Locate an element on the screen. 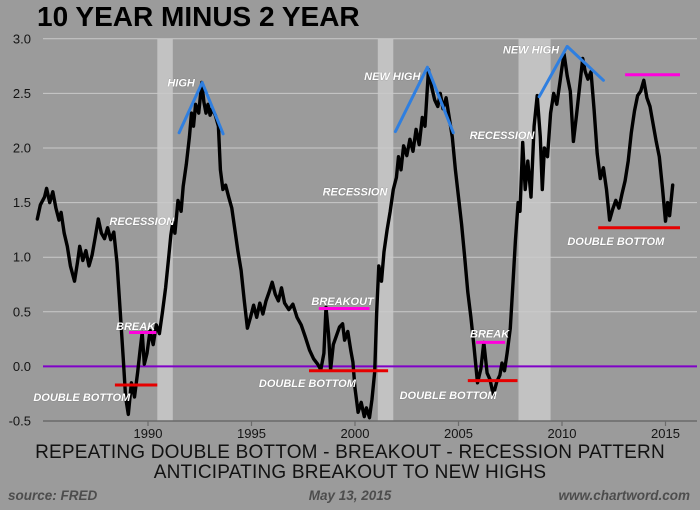  y-tick-label: 3.0 is located at coordinates (22, 38).